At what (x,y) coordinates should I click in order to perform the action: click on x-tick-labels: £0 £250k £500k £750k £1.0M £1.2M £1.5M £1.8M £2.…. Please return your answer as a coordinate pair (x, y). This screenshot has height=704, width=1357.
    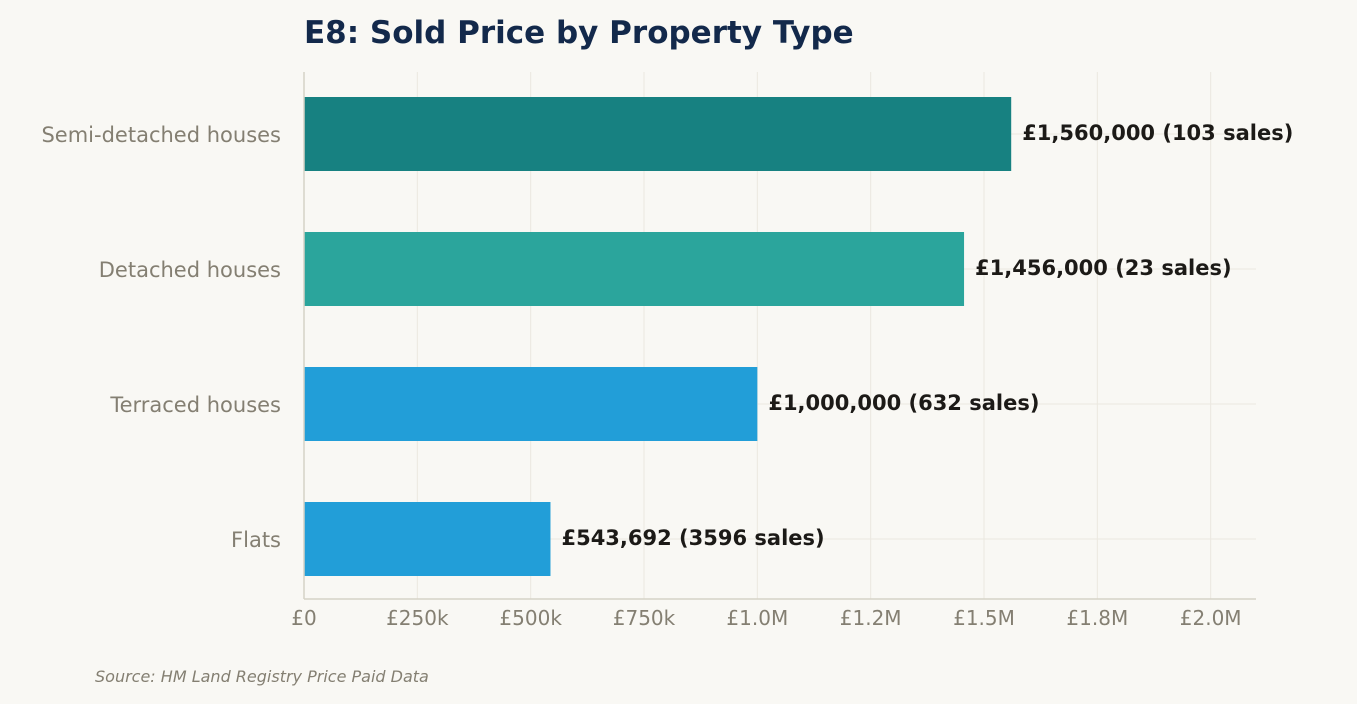
    Looking at the image, I should click on (766, 618).